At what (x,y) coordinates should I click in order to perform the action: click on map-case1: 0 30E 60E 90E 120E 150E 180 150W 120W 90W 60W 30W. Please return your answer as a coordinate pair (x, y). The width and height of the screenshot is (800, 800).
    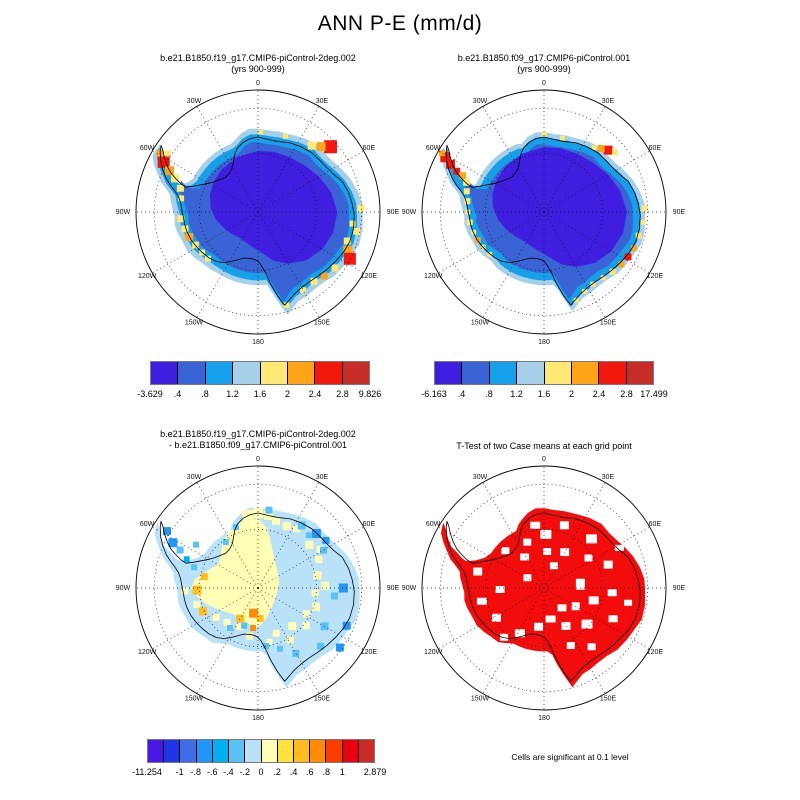
    Looking at the image, I should click on (258, 213).